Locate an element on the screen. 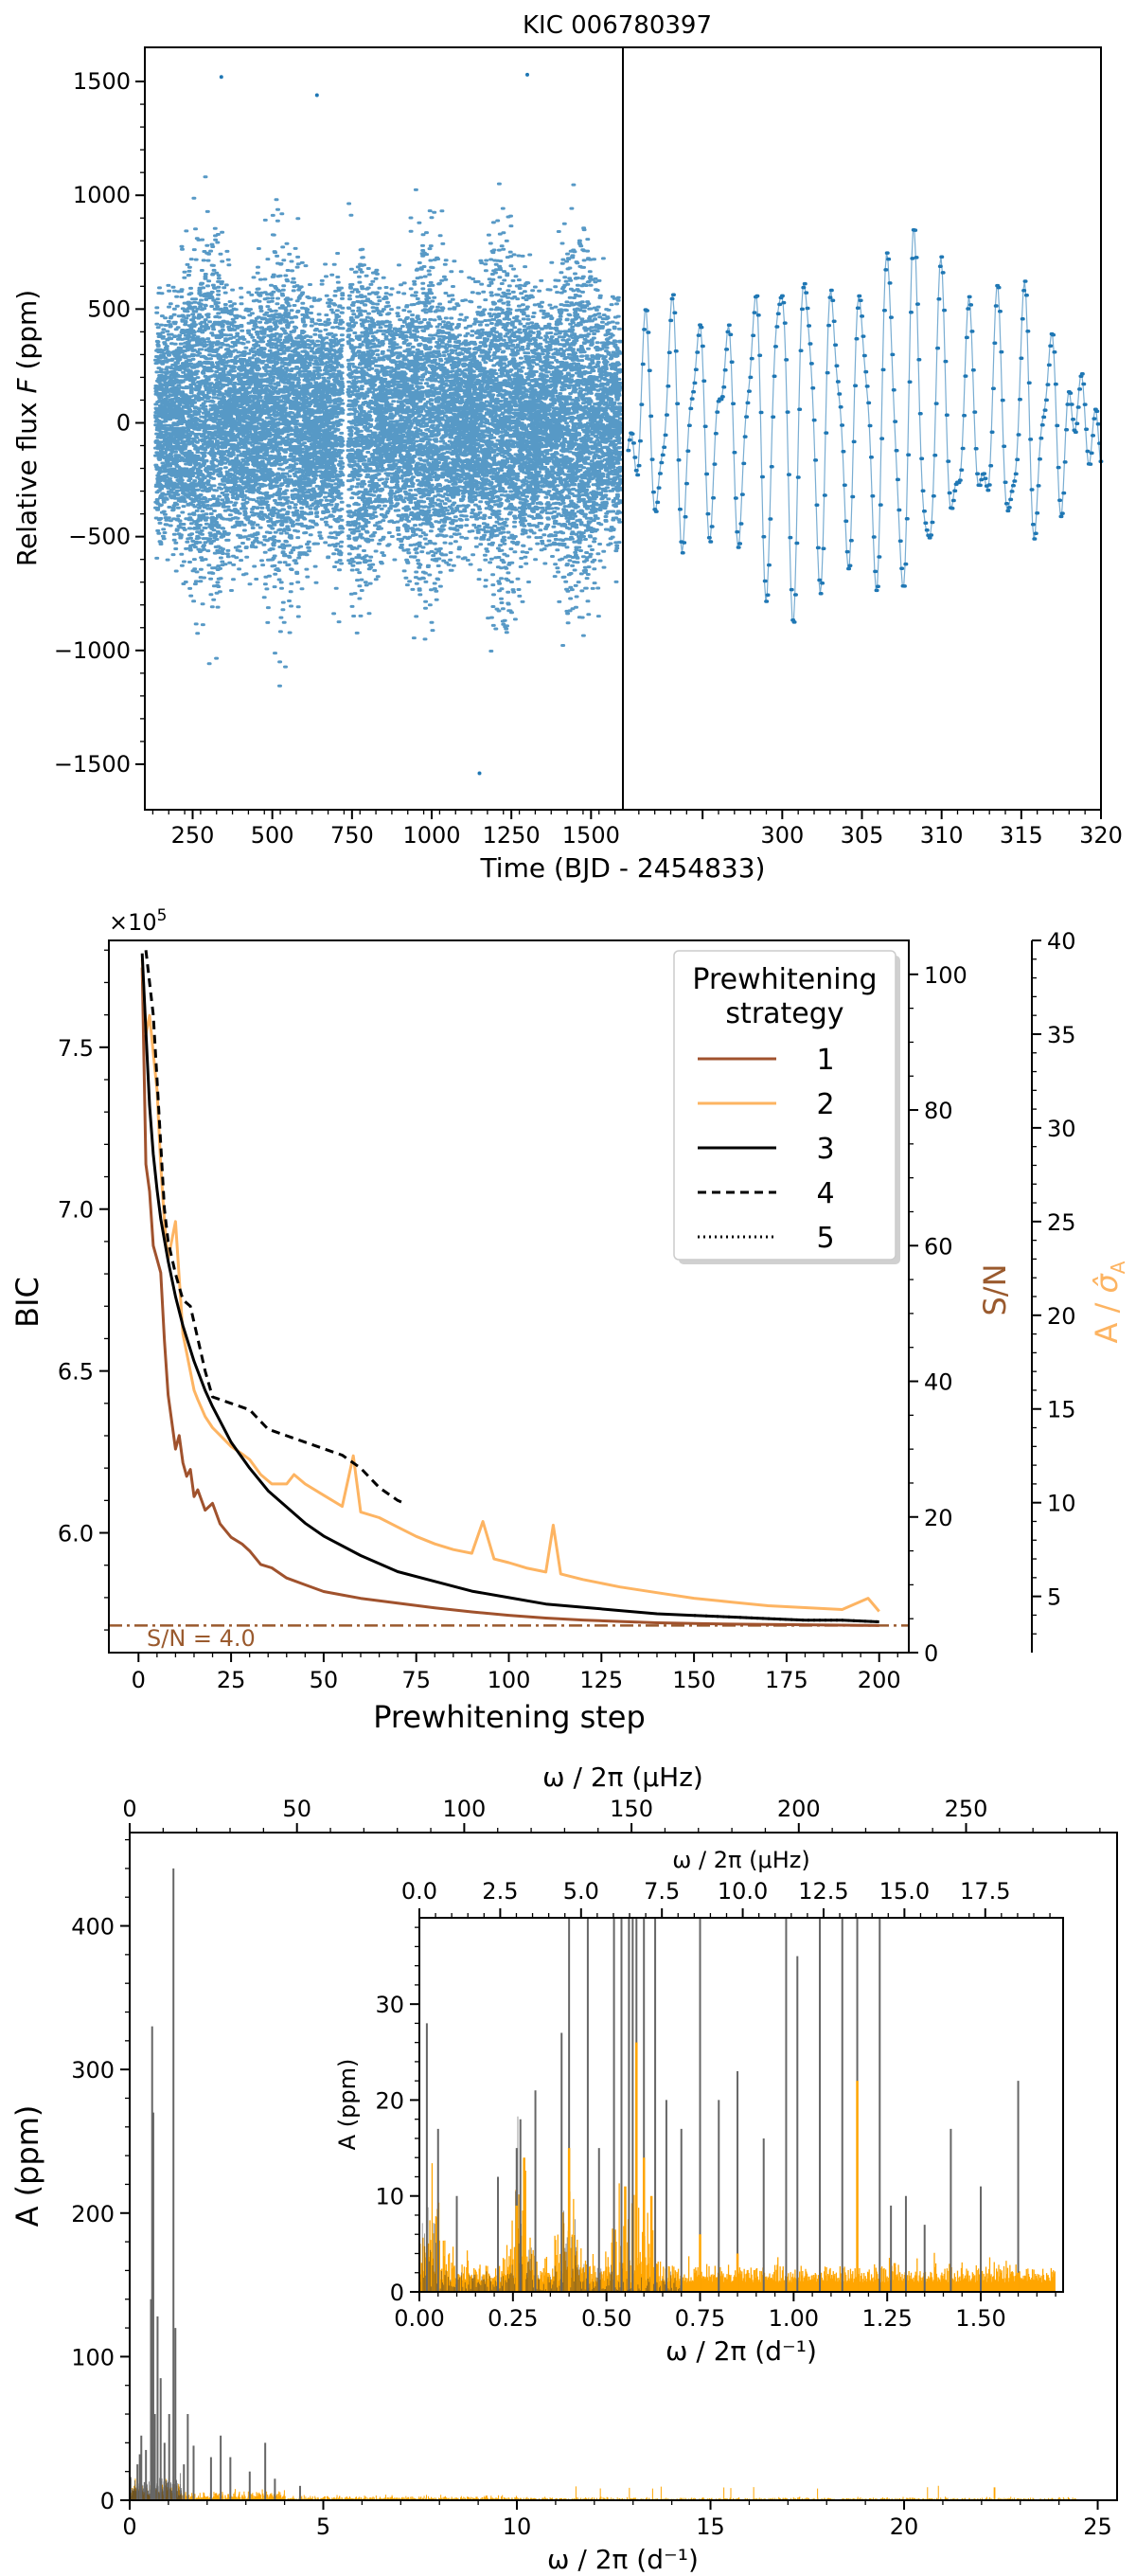 Image resolution: width=1136 pixels, height=2576 pixels. spectrum-xtop-tick-4: 200 is located at coordinates (799, 1809).